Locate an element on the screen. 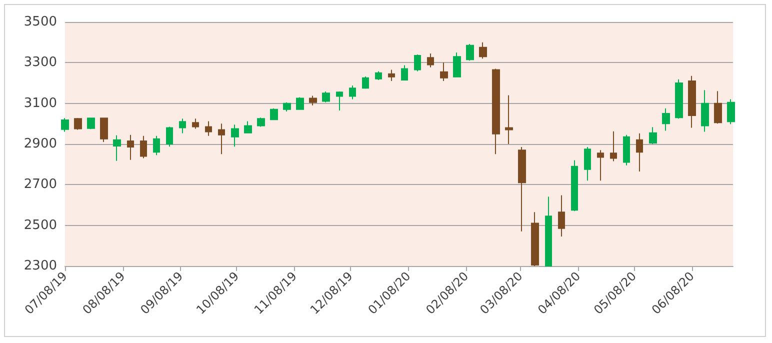 This screenshot has height=343, width=772. y-tick-label: 3100 is located at coordinates (40, 103).